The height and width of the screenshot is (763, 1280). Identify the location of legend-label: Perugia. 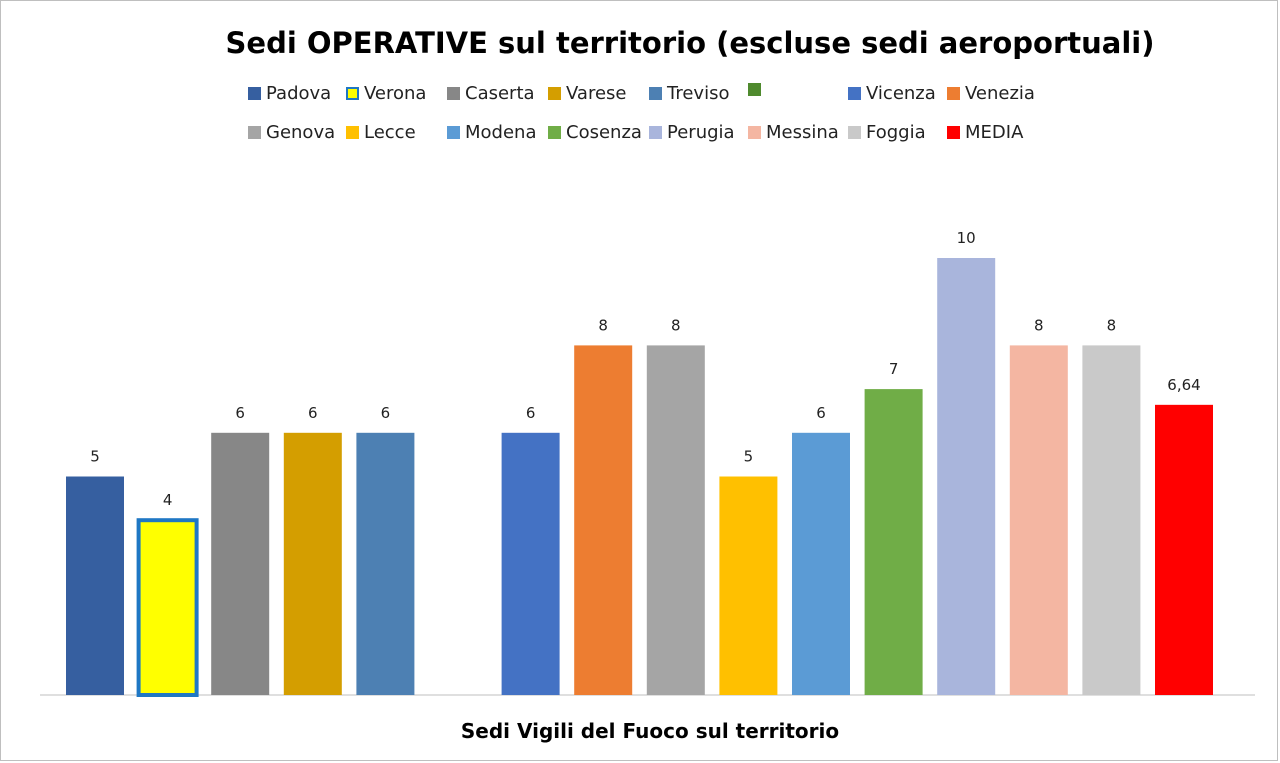
(701, 132).